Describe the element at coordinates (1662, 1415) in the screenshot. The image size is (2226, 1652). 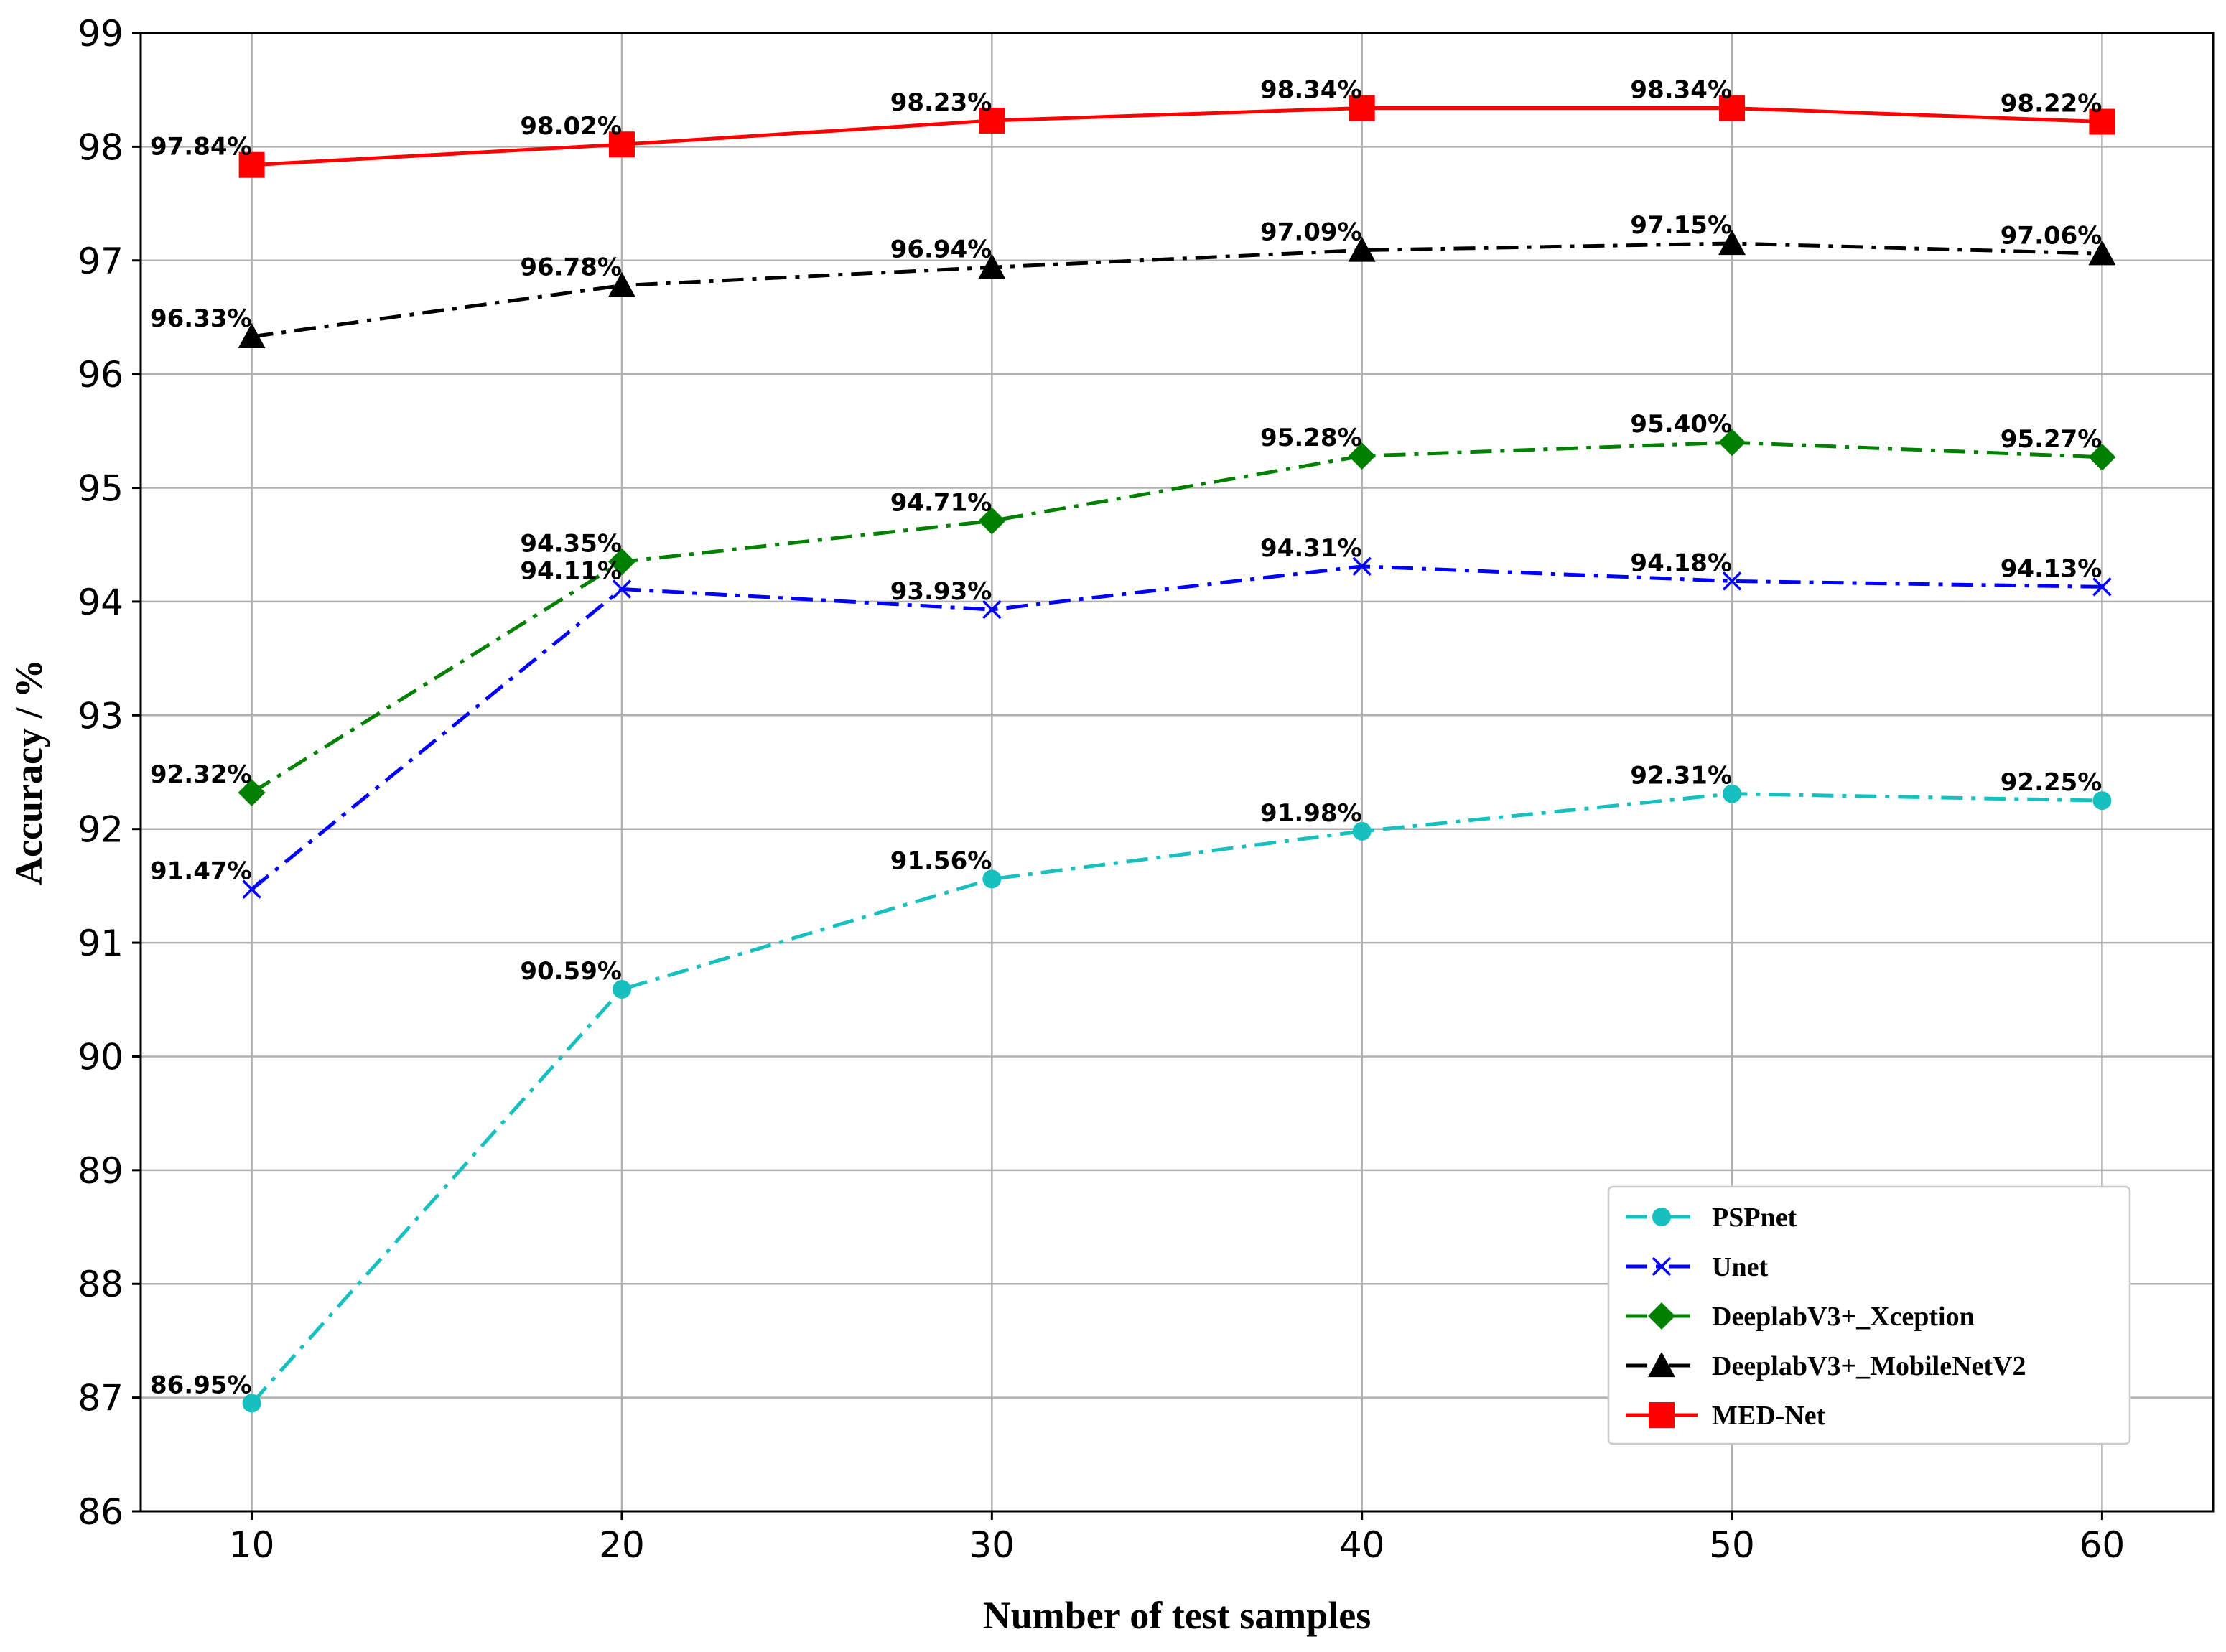
I see `legend-marker-med-net` at that location.